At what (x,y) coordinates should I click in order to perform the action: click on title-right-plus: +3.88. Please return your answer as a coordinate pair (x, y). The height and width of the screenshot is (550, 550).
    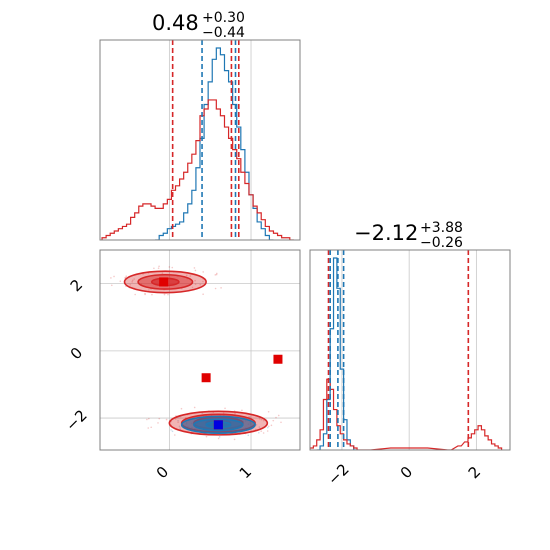
    Looking at the image, I should click on (441, 228).